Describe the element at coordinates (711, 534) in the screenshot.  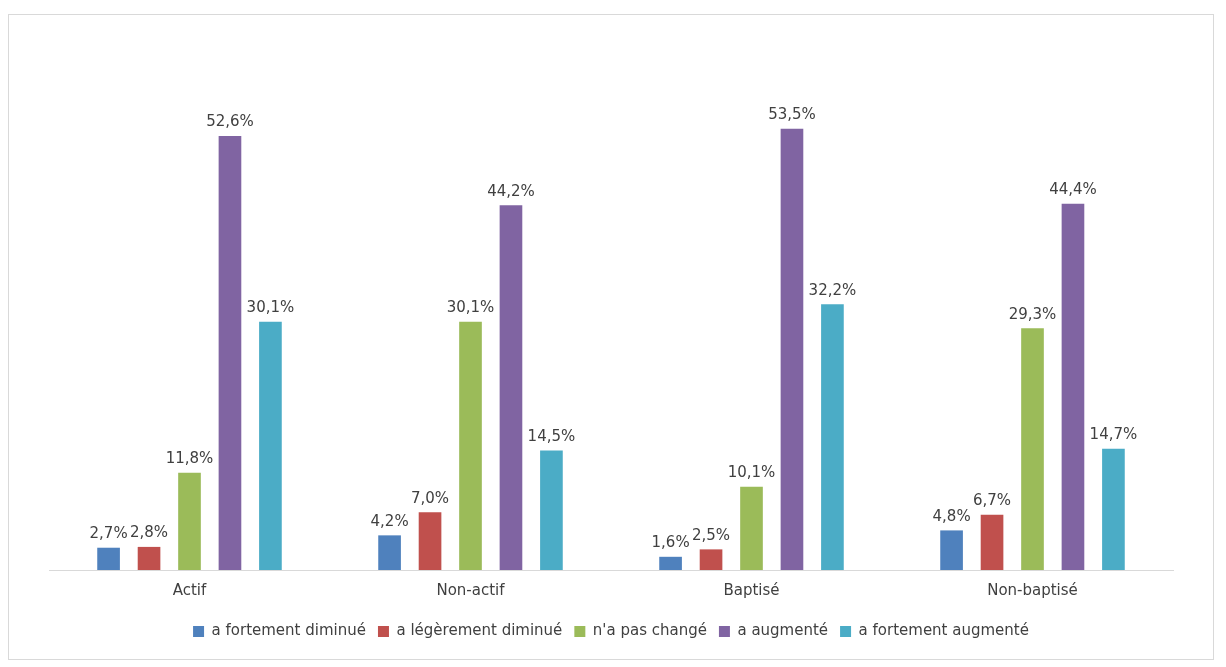
I see `data-label: 2,5%` at that location.